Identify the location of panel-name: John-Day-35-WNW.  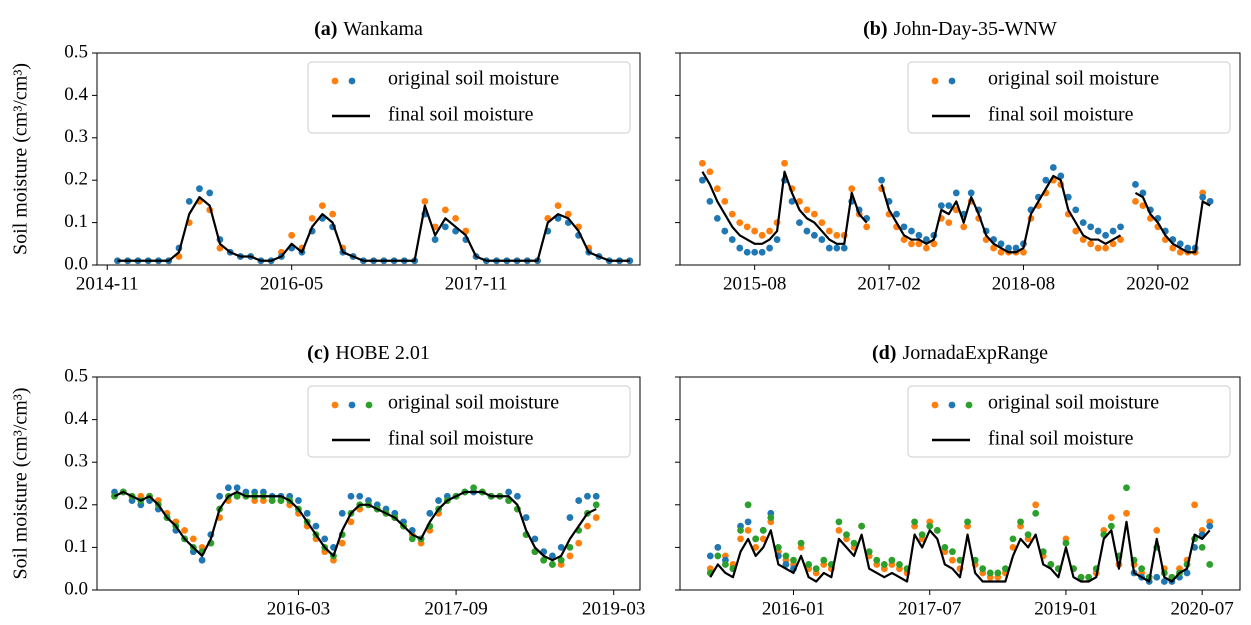
(975, 29).